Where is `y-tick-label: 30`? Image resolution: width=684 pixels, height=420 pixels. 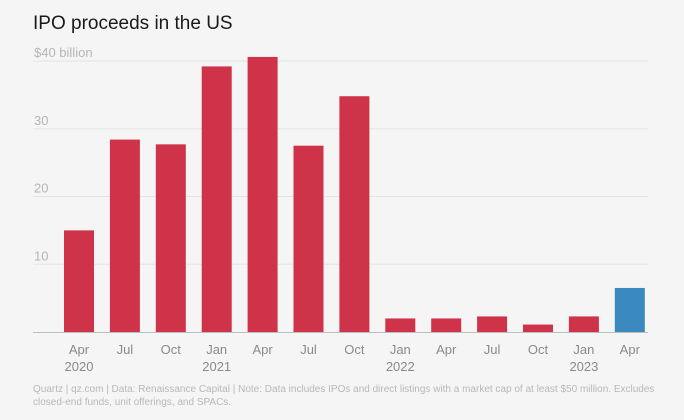 y-tick-label: 30 is located at coordinates (41, 120).